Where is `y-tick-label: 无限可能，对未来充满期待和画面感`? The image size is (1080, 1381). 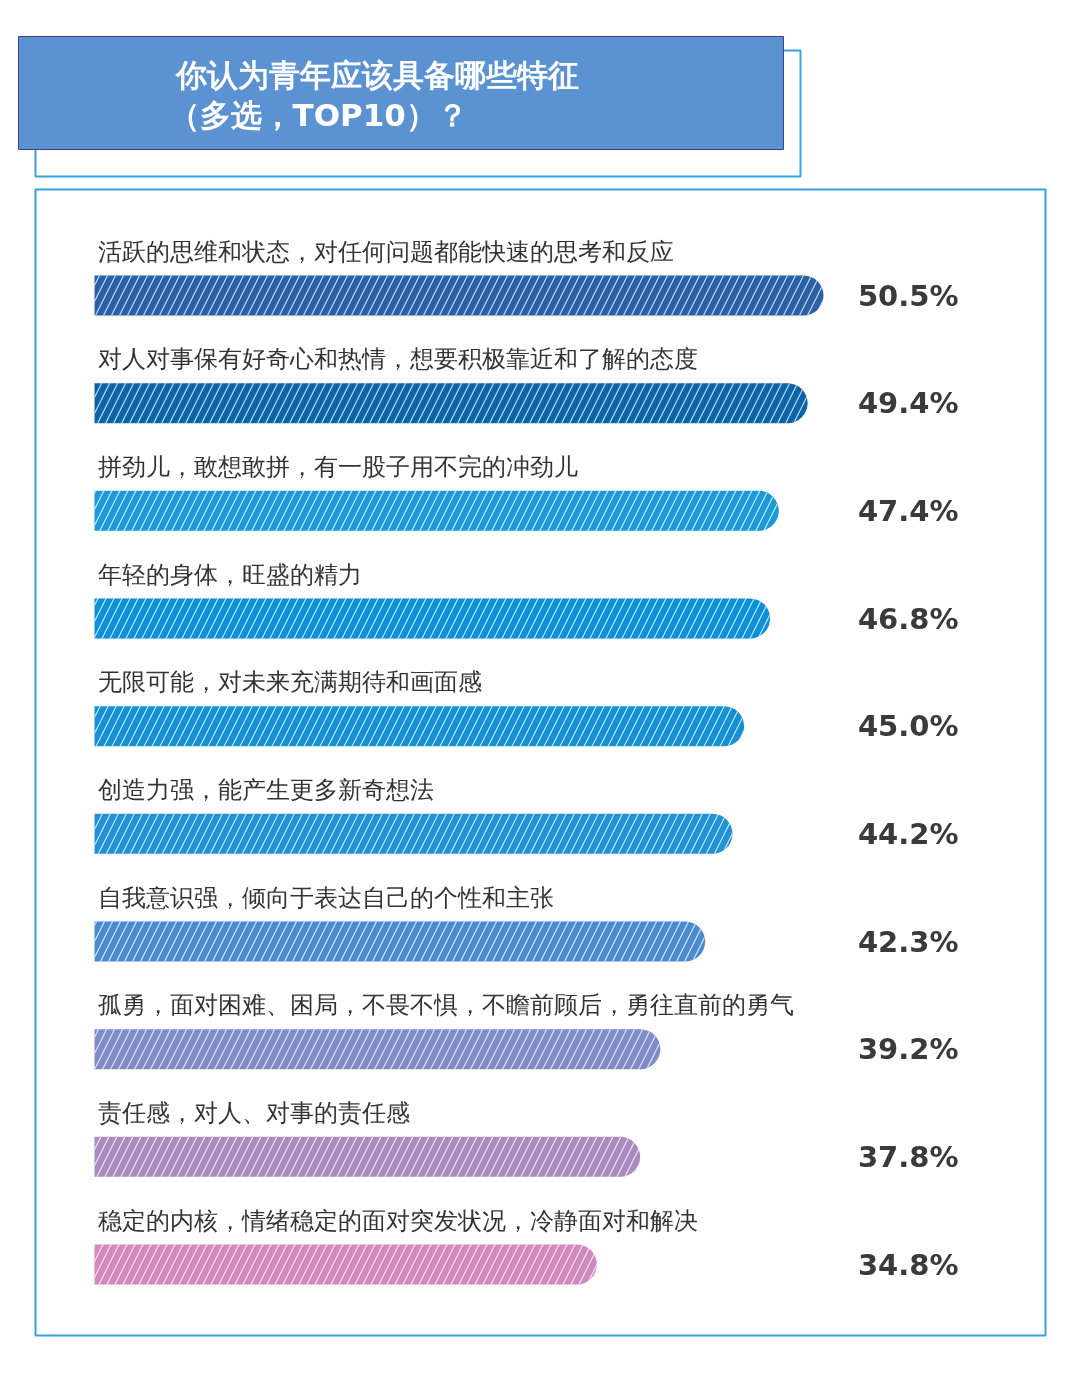
y-tick-label: 无限可能，对未来充满期待和画面感 is located at coordinates (289, 682).